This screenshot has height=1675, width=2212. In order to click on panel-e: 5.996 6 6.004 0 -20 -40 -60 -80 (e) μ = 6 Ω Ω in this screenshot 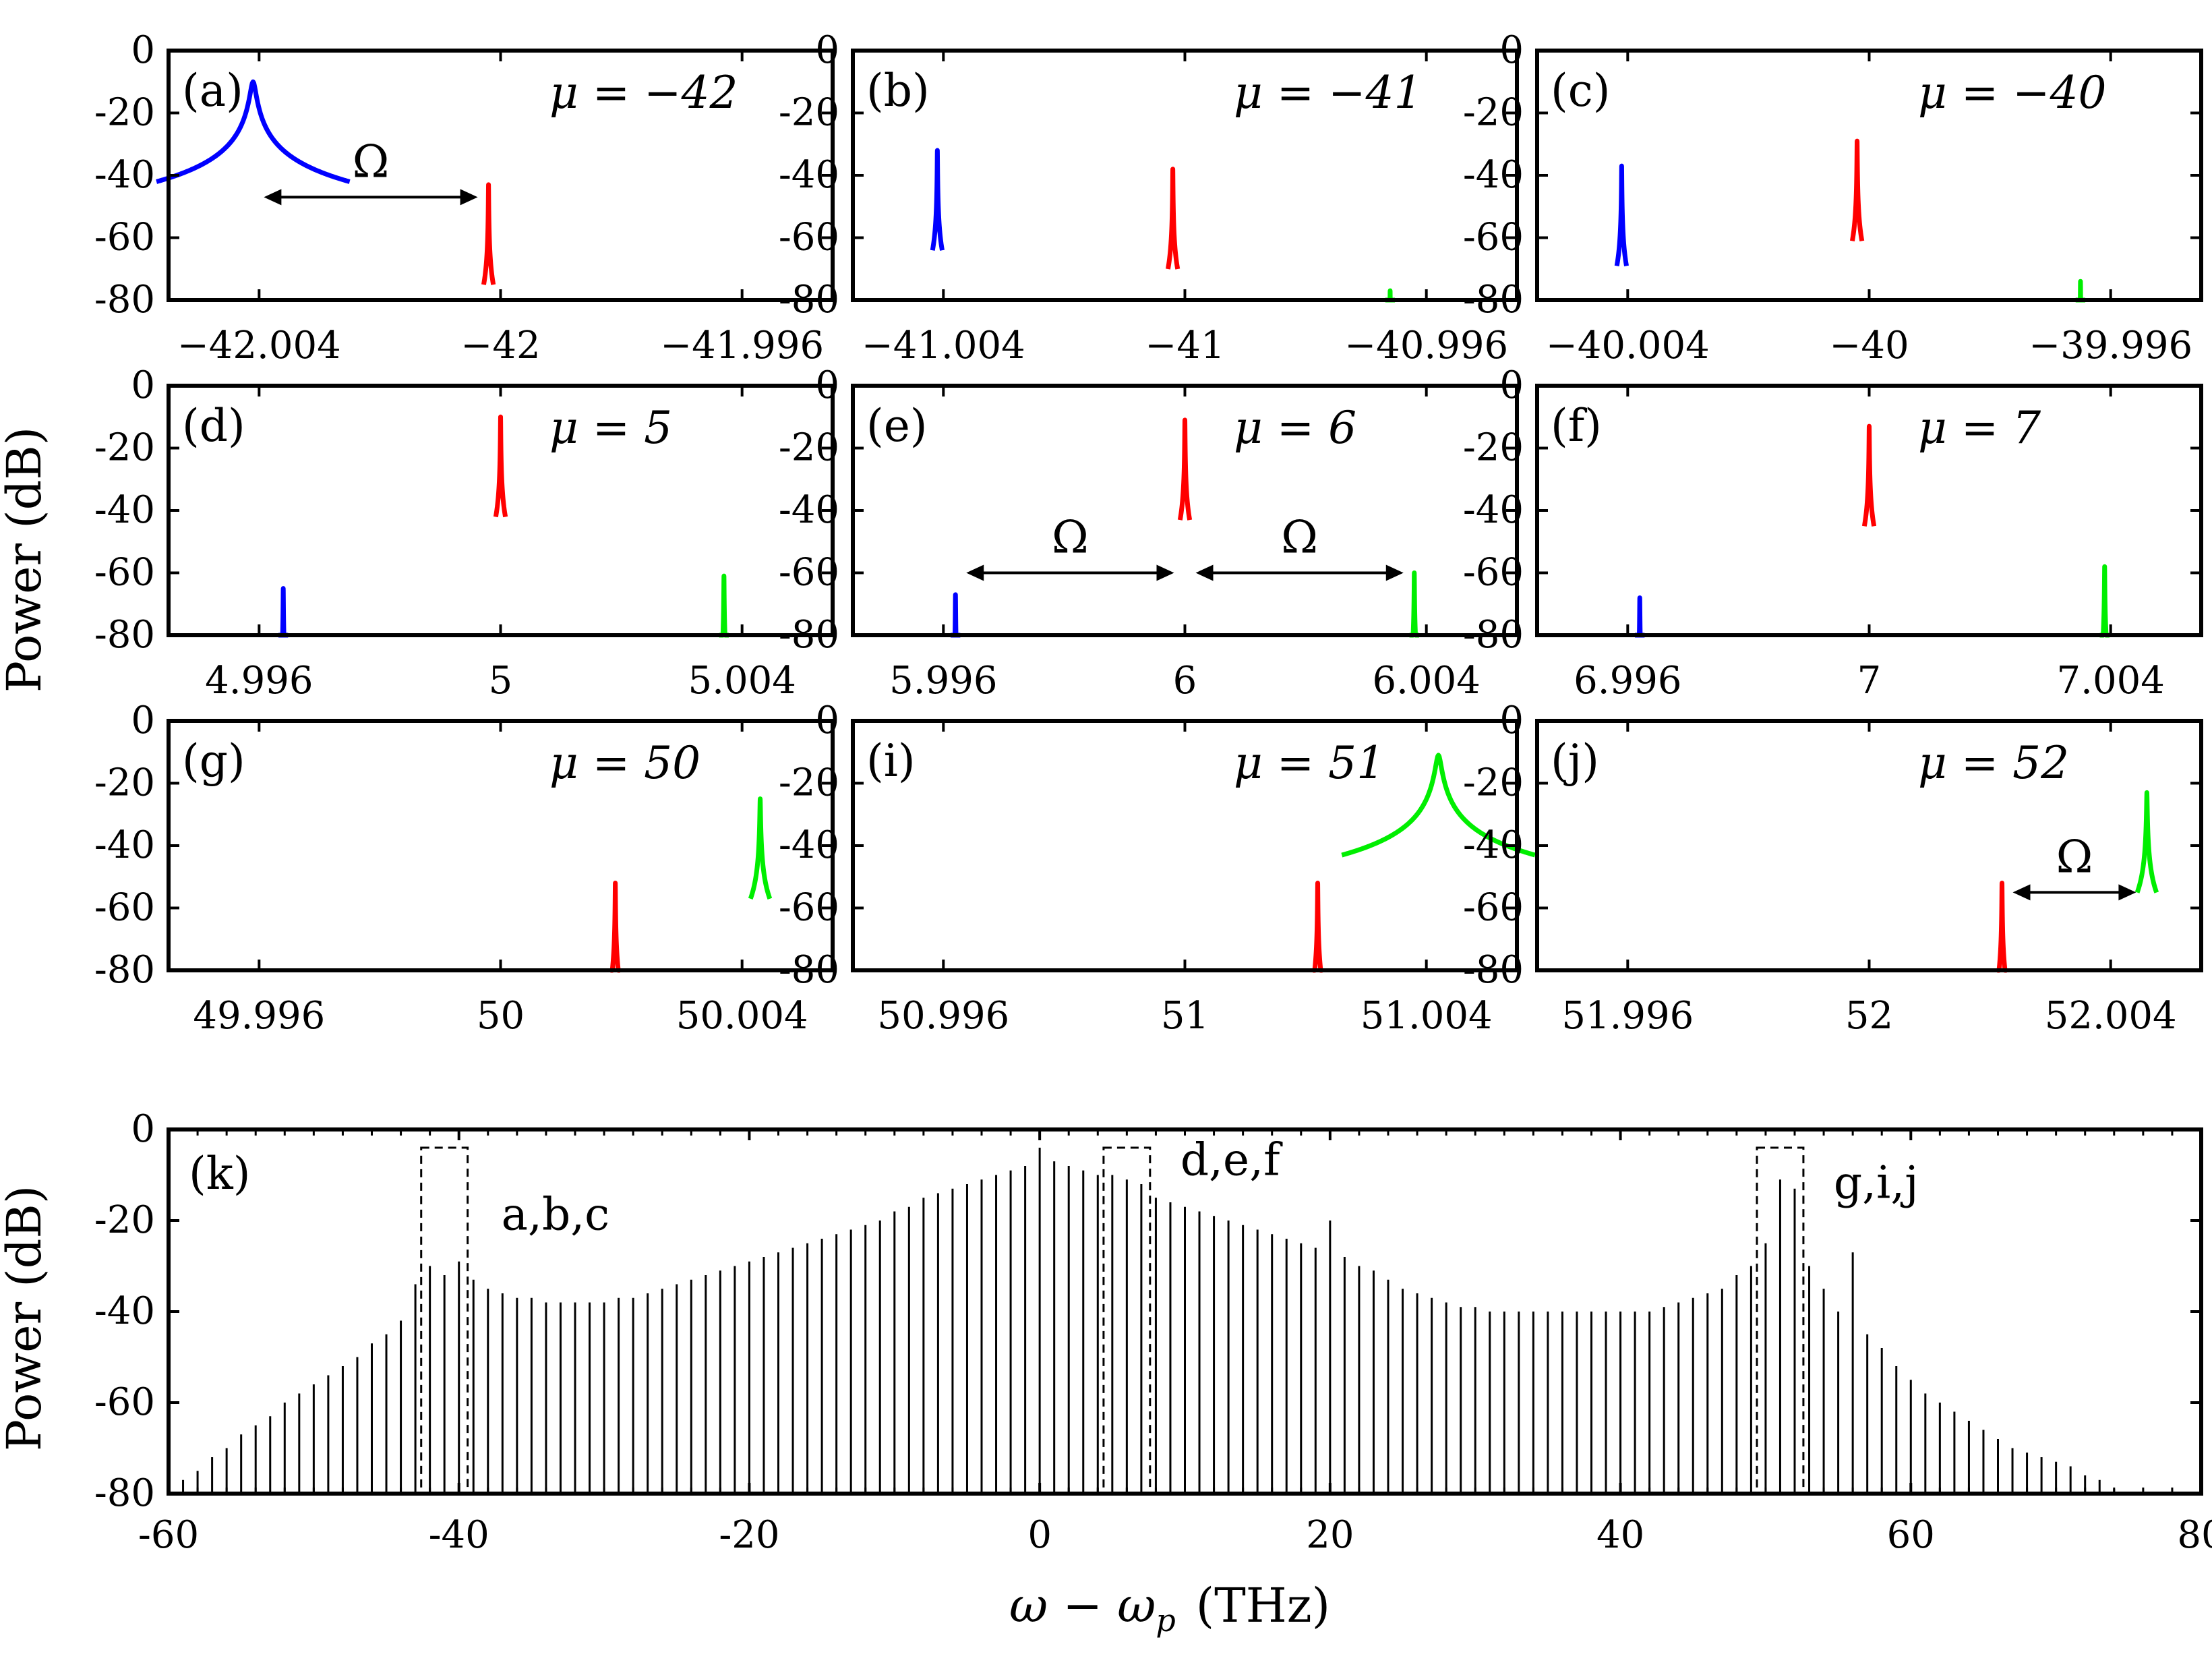, I will do `click(1149, 533)`.